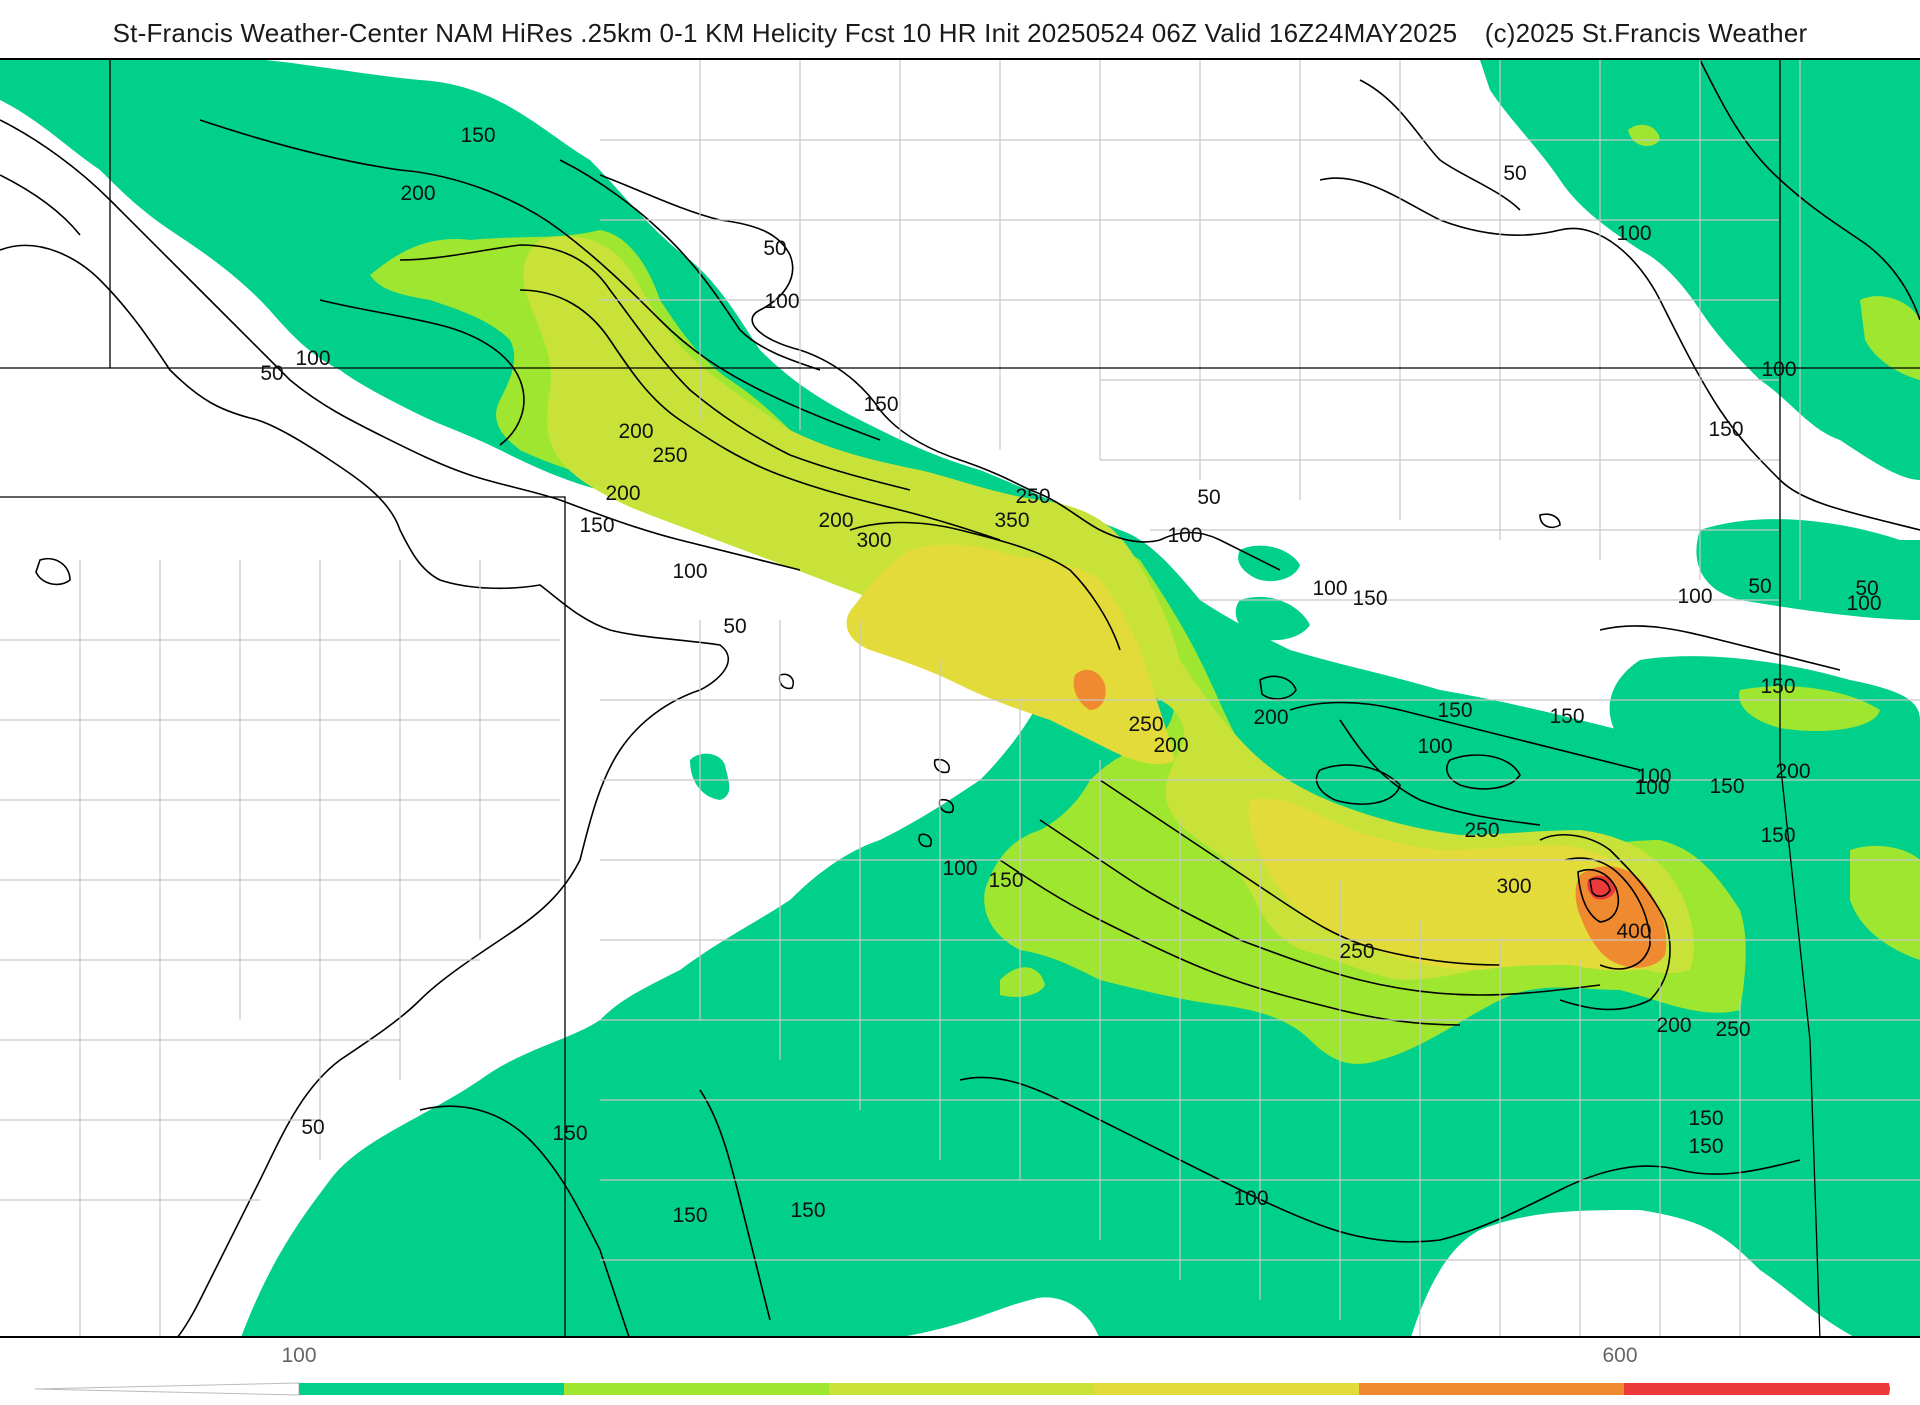 The image size is (1920, 1405). Describe the element at coordinates (167, 1389) in the screenshot. I see `legend-low-arrow` at that location.